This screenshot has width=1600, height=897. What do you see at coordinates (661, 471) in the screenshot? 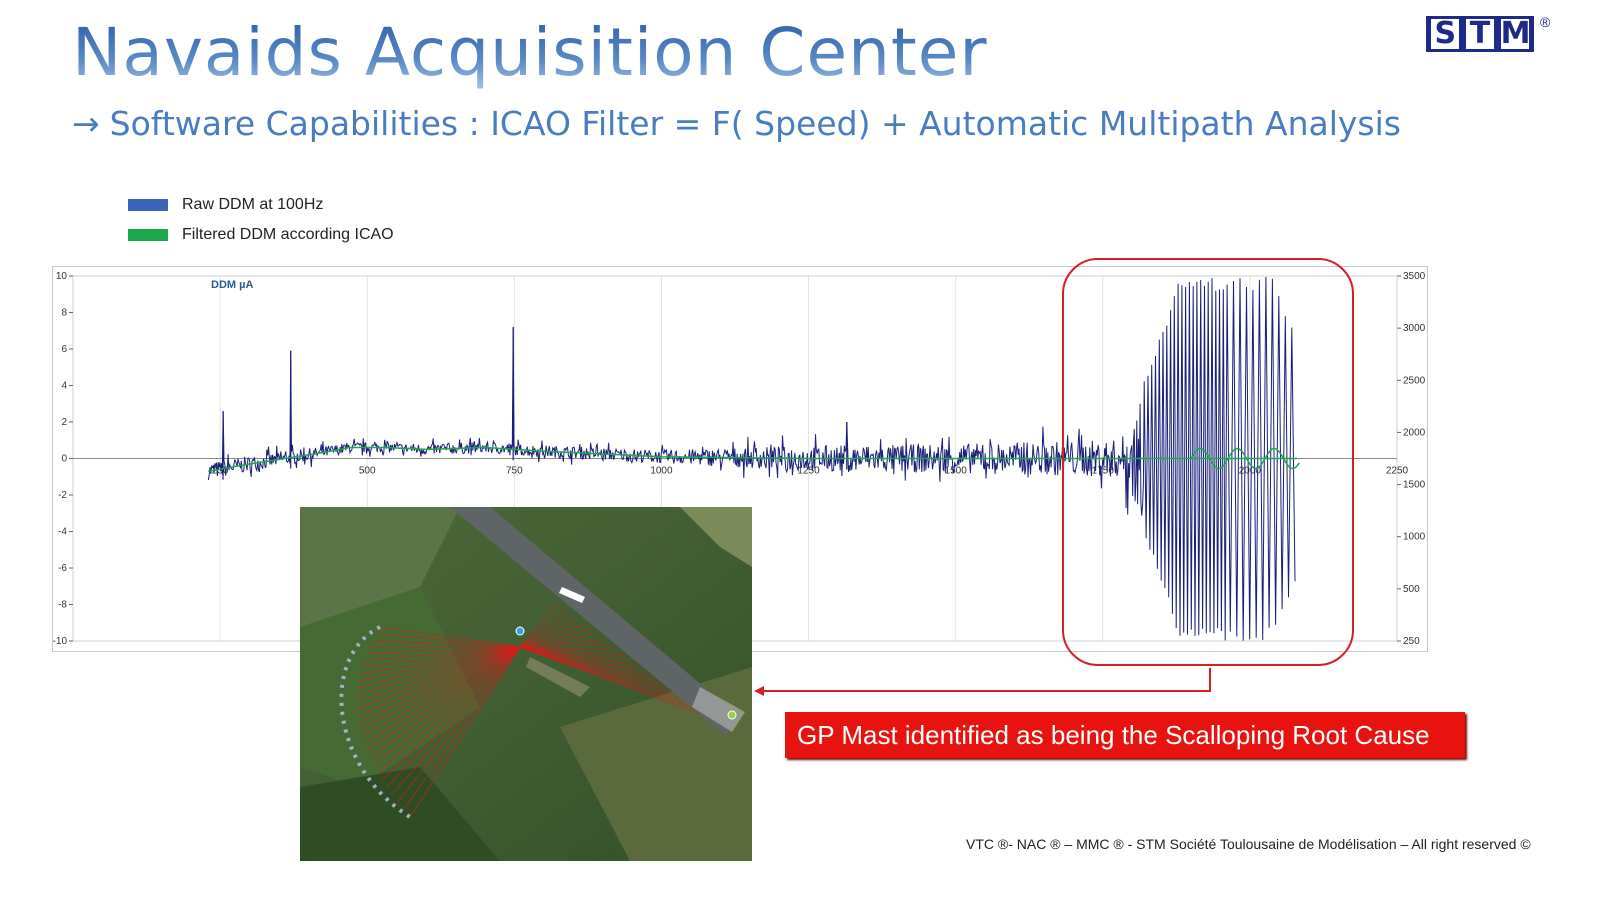
I see `x-tick-label-3: 1000` at bounding box center [661, 471].